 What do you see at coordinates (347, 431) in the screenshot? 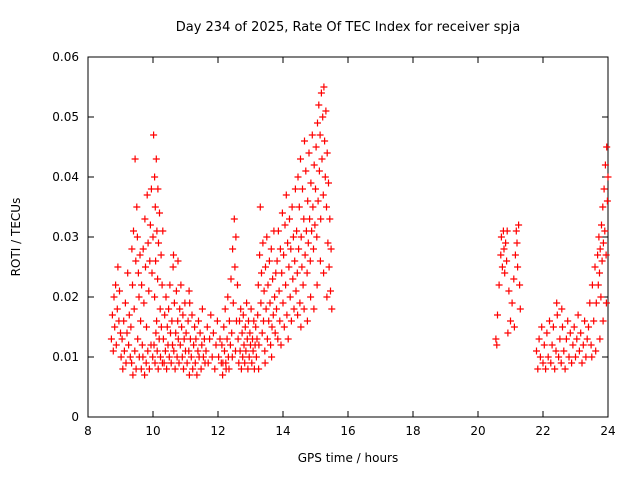
I see `x-tick-label: 16` at bounding box center [347, 431].